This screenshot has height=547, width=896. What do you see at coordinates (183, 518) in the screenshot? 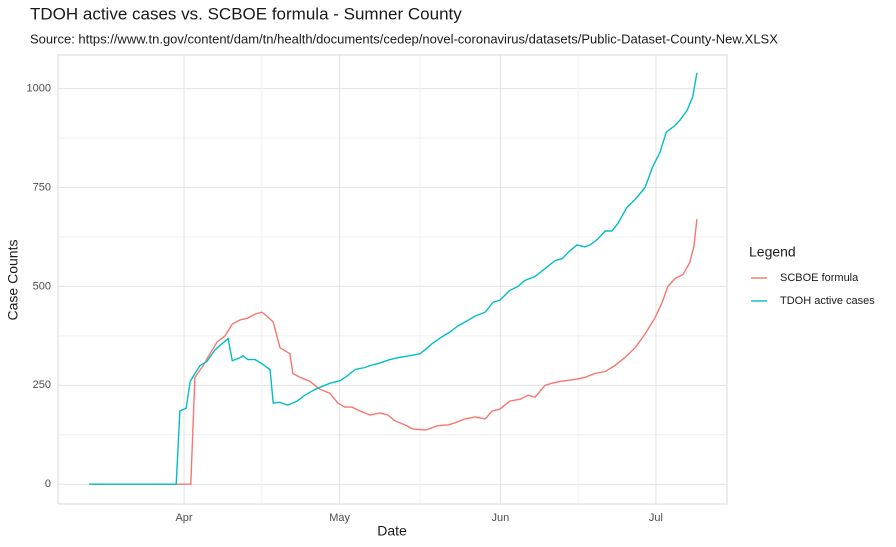
I see `x-tick-label: Apr` at bounding box center [183, 518].